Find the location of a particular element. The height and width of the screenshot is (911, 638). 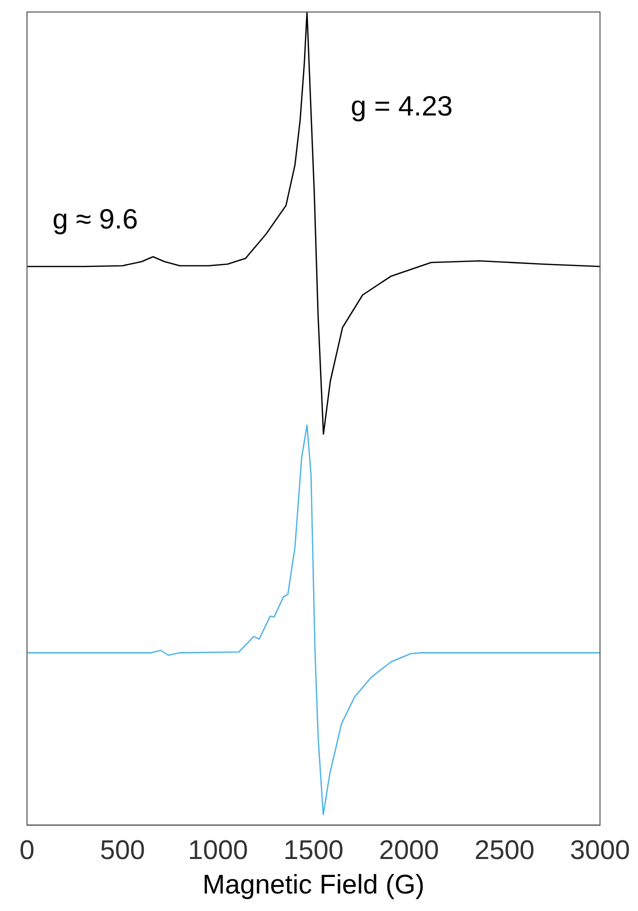

annotation: g = 4.23 is located at coordinates (401, 106).